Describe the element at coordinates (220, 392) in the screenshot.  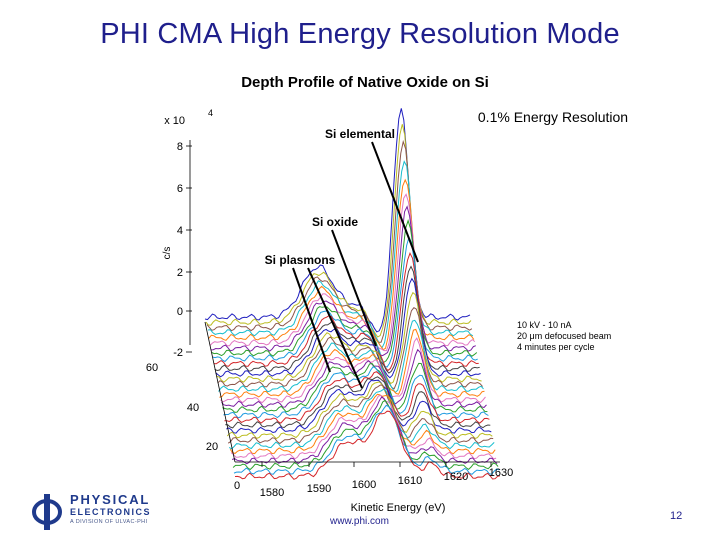
I see `cycle-axis-line` at that location.